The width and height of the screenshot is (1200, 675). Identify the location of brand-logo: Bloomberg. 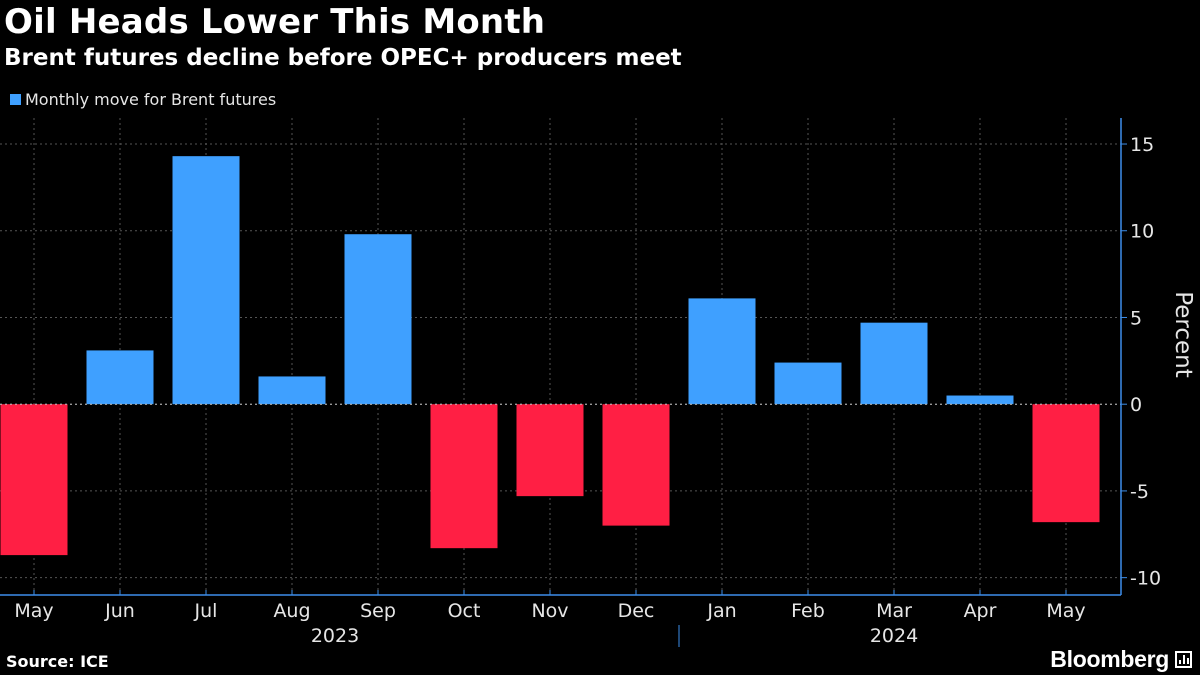
(1121, 659).